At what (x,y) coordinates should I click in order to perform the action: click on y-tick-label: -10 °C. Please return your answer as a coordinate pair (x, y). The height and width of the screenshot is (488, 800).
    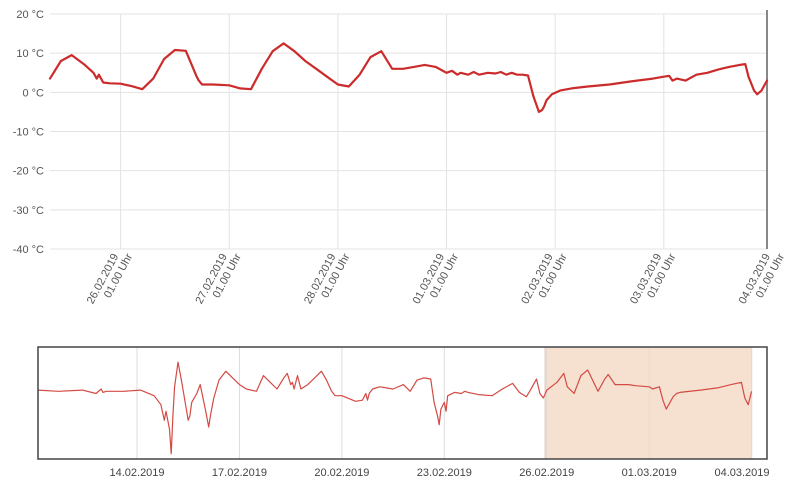
    Looking at the image, I should click on (28, 133).